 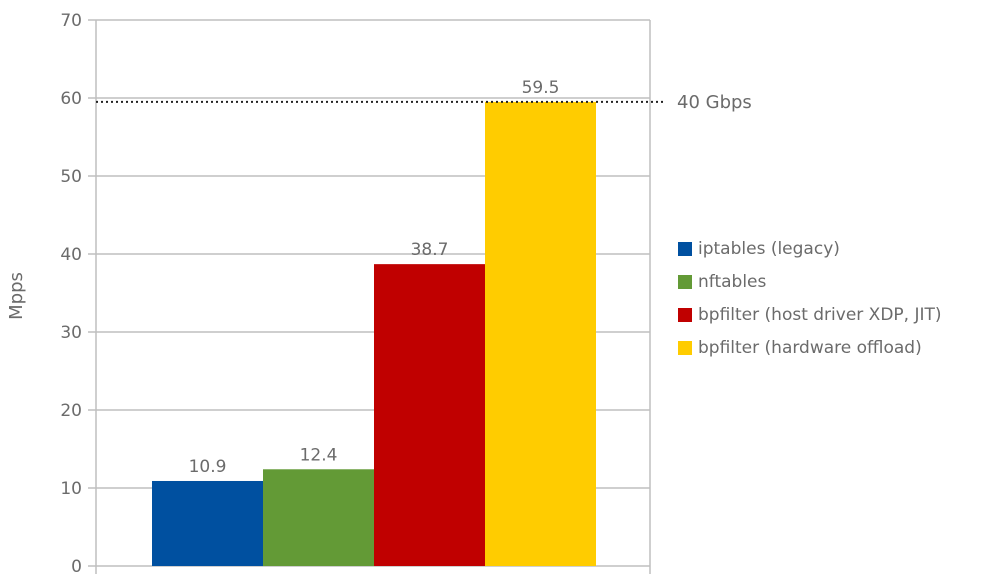 What do you see at coordinates (76, 567) in the screenshot?
I see `y-tick-label: 0` at bounding box center [76, 567].